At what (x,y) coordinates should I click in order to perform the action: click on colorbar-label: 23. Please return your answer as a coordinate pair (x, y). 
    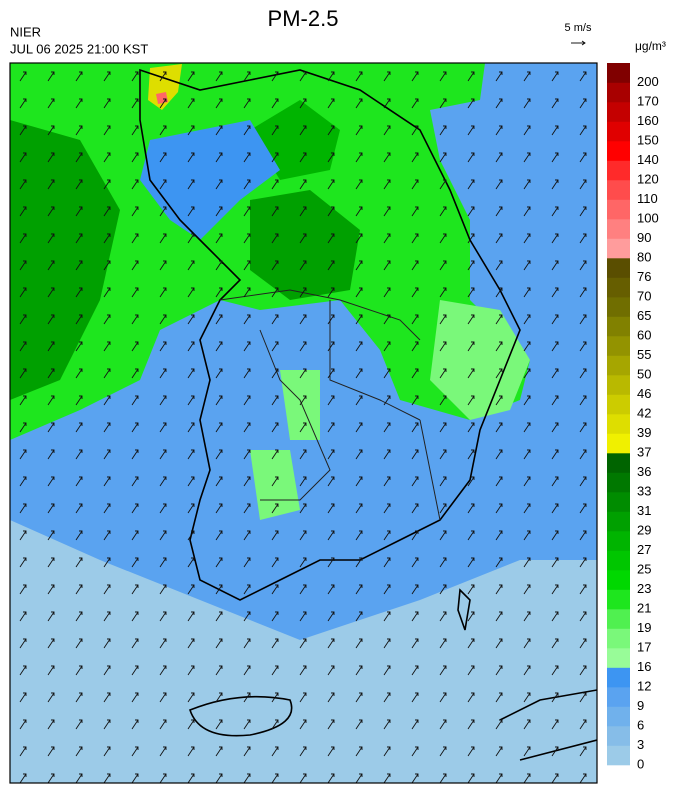
    Looking at the image, I should click on (644, 588).